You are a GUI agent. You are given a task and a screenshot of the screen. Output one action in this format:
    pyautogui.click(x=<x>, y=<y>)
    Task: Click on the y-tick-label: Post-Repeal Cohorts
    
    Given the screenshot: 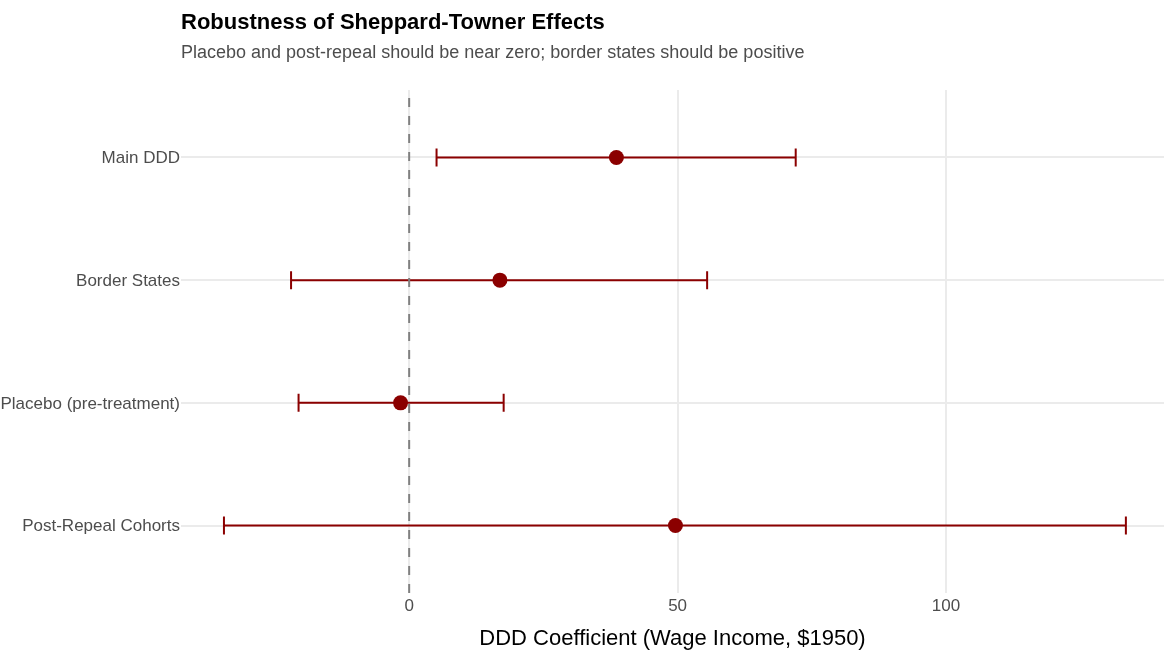 What is the action you would take?
    pyautogui.click(x=101, y=526)
    